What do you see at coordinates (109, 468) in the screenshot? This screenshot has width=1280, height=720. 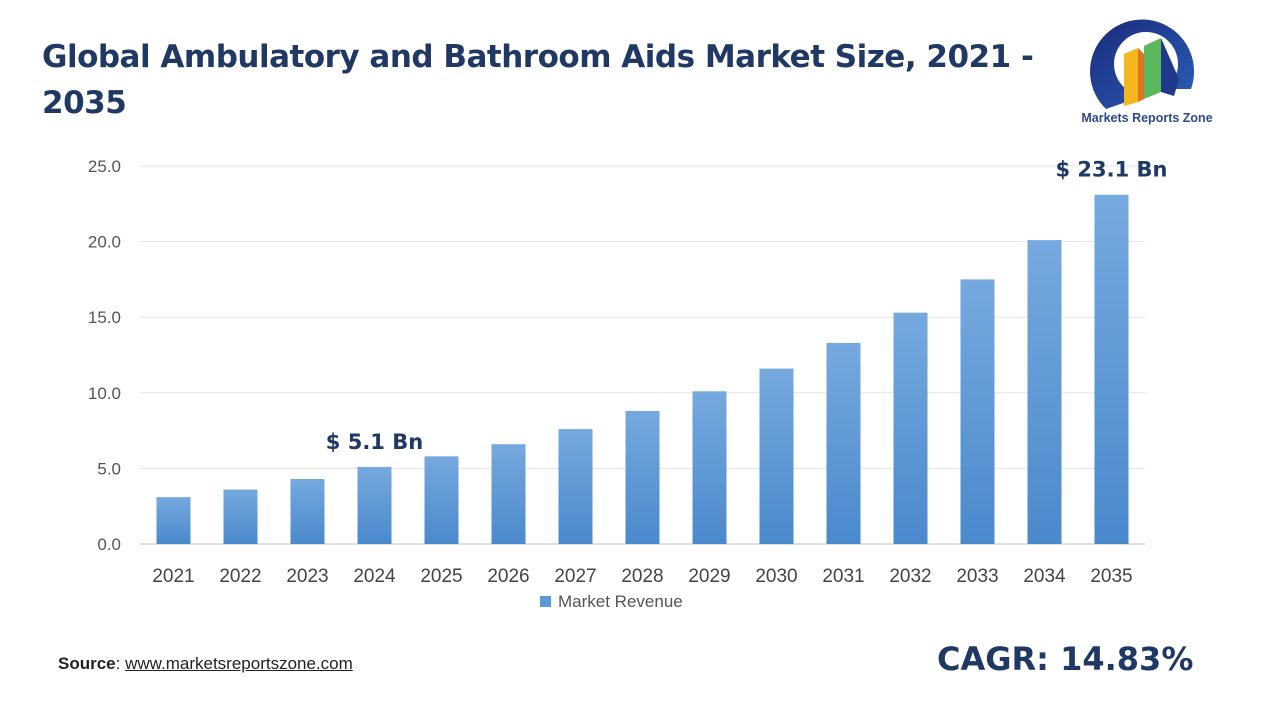 I see `y-tick-label: 5.0` at bounding box center [109, 468].